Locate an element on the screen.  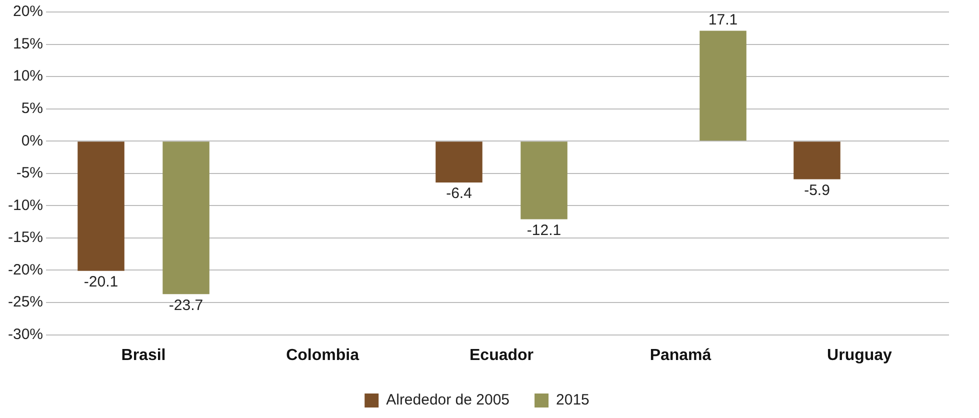
x-tick-label: Uruguay is located at coordinates (859, 355).